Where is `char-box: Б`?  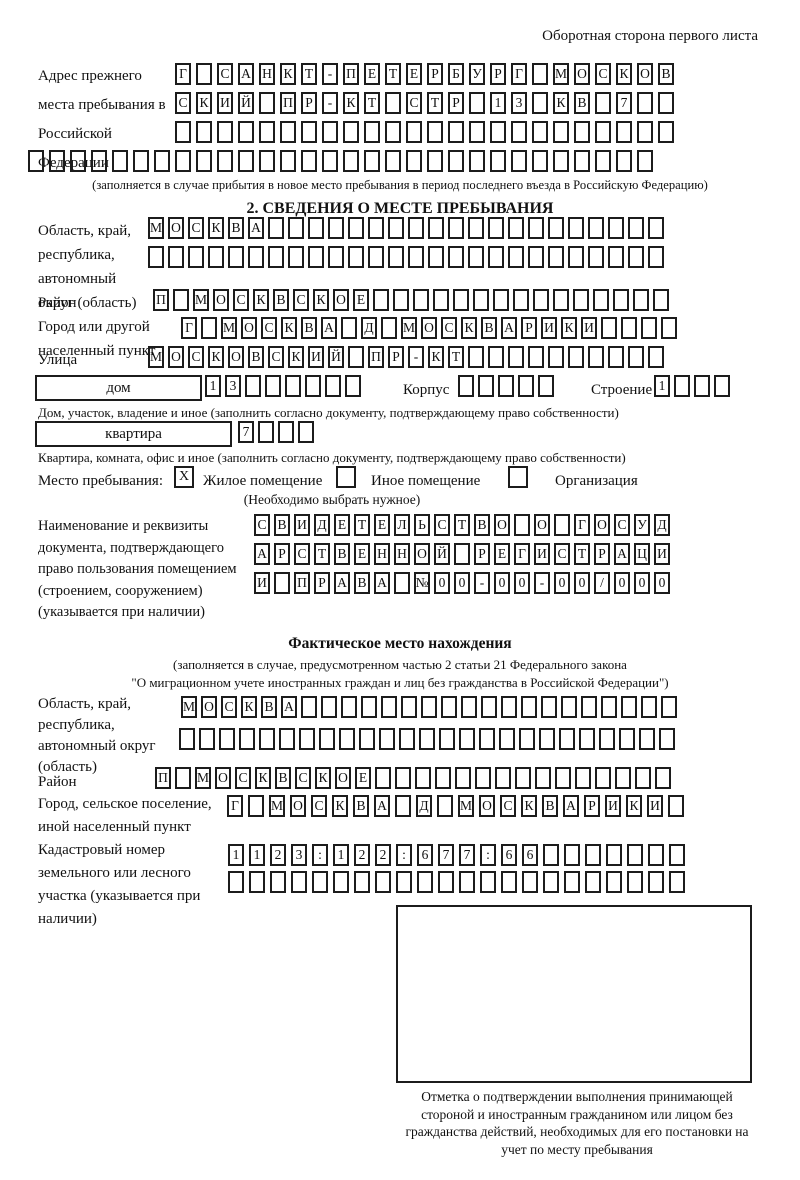 char-box: Б is located at coordinates (456, 74).